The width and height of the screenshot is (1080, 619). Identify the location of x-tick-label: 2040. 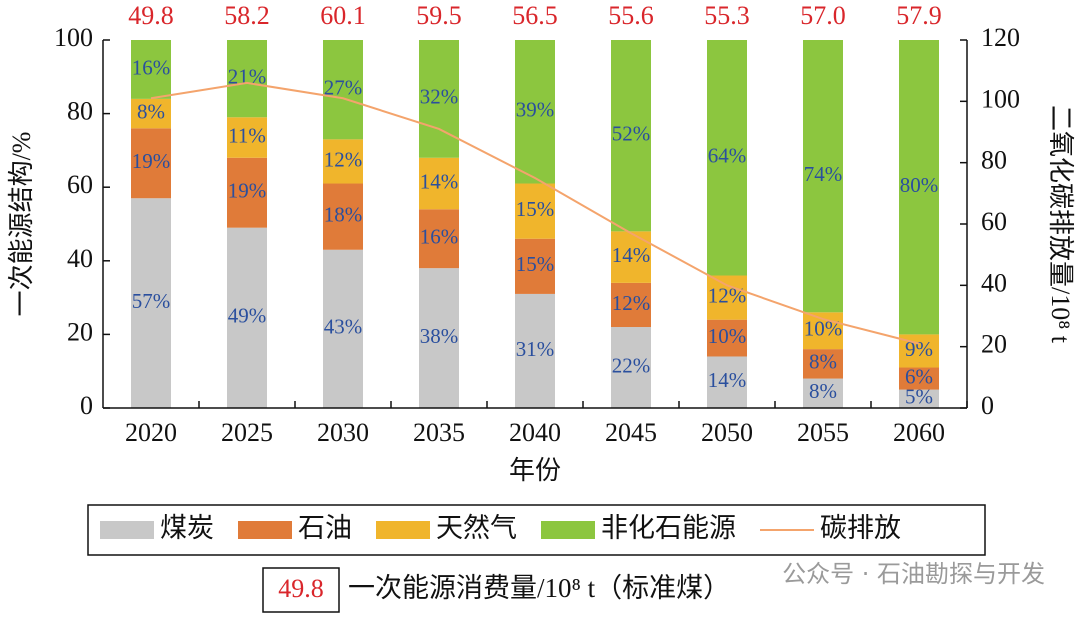
(535, 432).